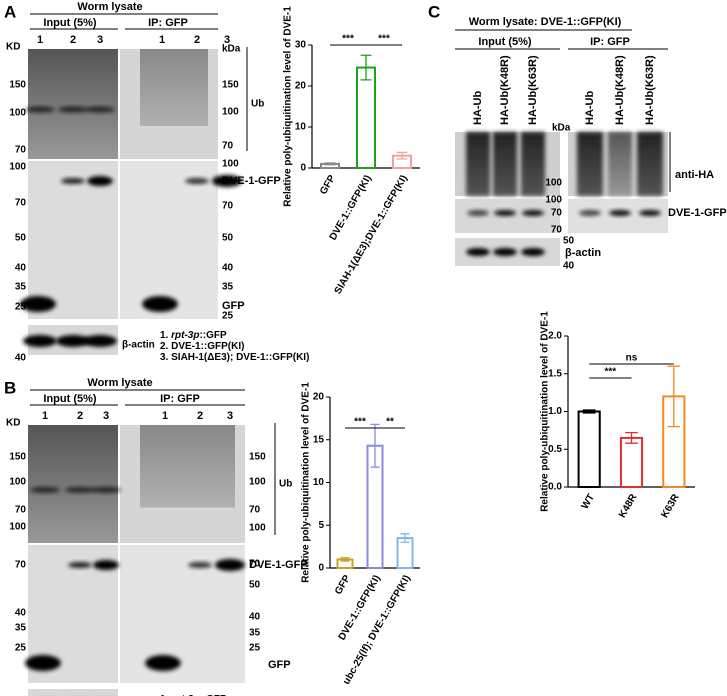 The width and height of the screenshot is (727, 696). I want to click on y-tick-label: 2.0, so click(555, 336).